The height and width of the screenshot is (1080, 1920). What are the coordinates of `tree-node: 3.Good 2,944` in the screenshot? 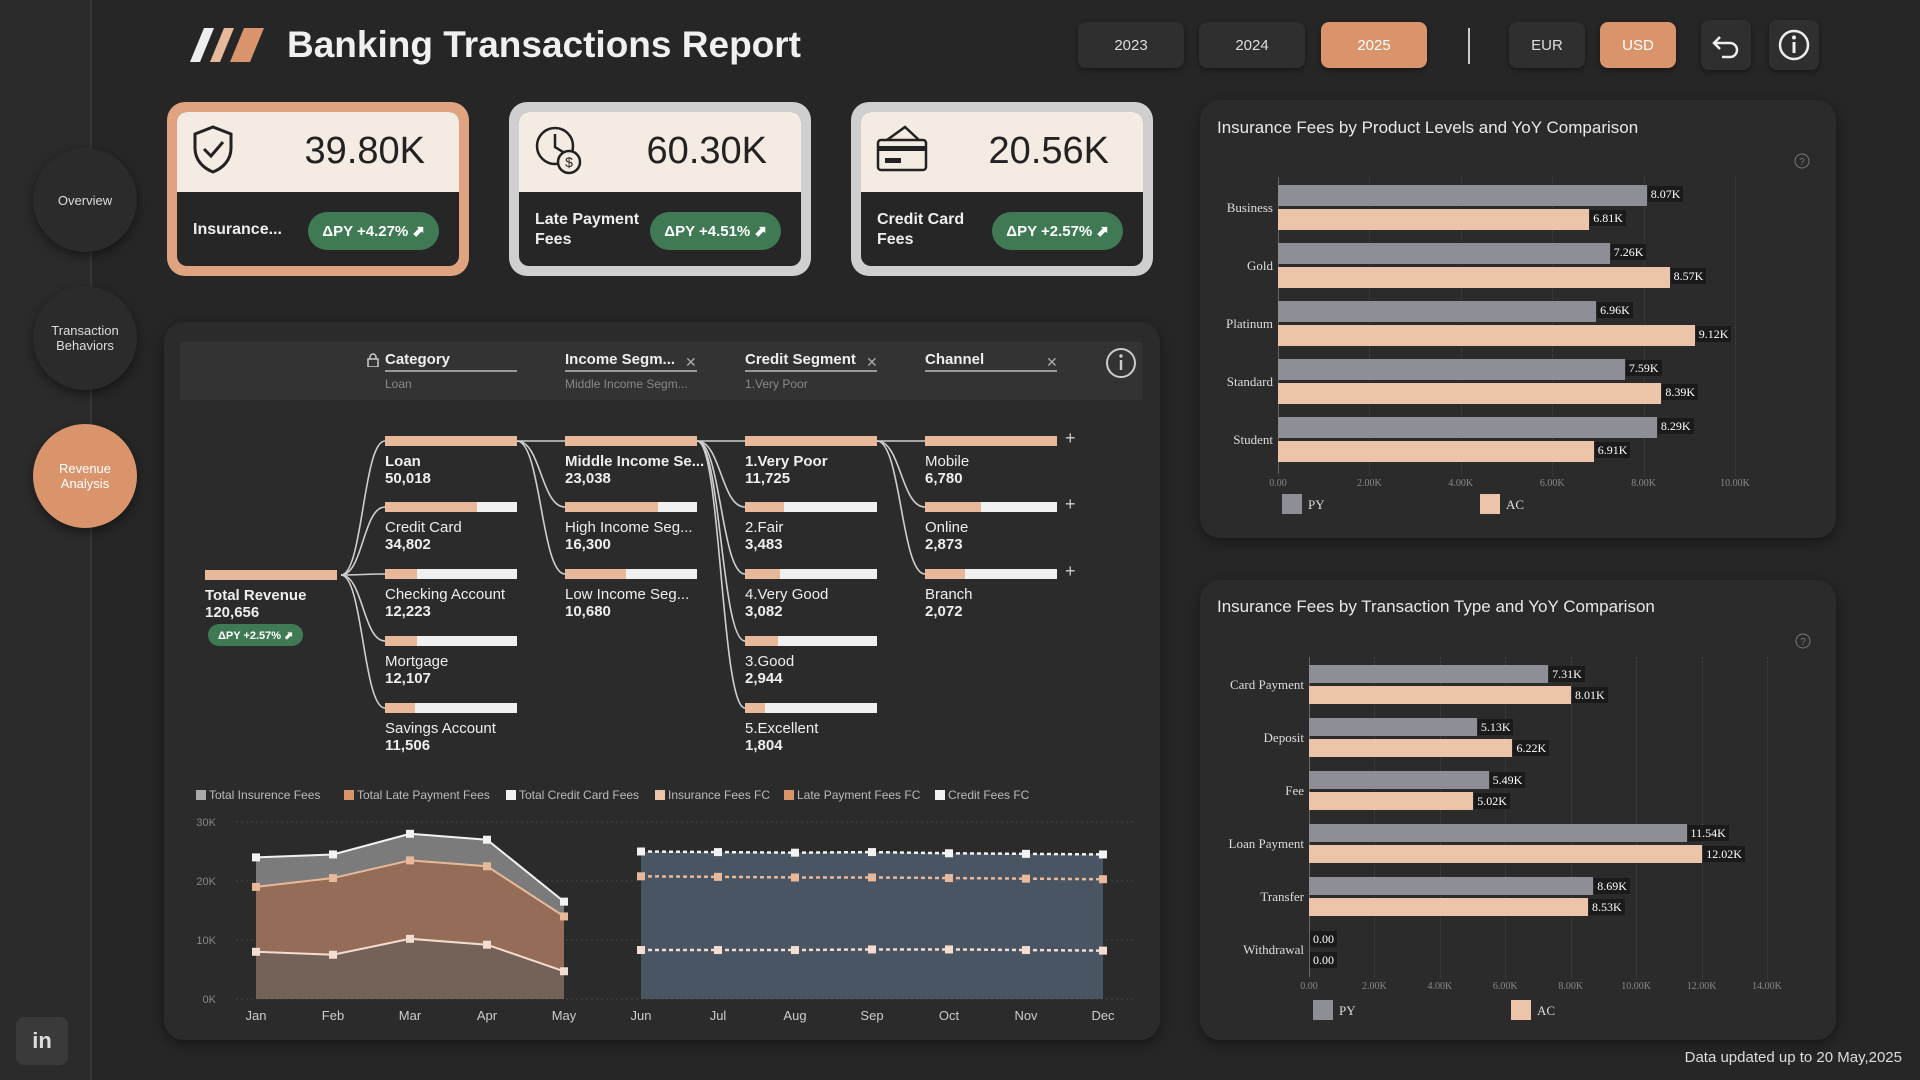 It's located at (811, 662).